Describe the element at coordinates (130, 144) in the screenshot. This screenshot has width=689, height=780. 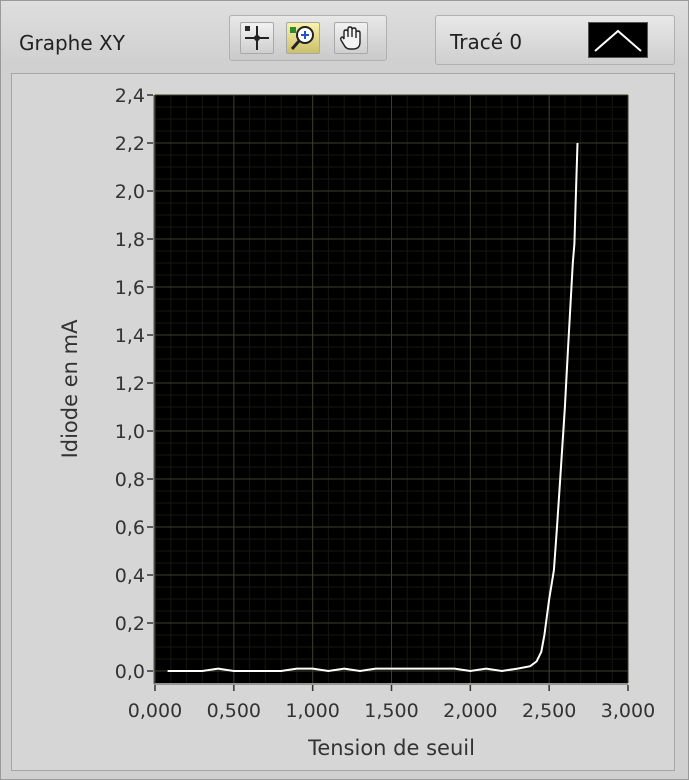
I see `y-tick-label: 2,2` at that location.